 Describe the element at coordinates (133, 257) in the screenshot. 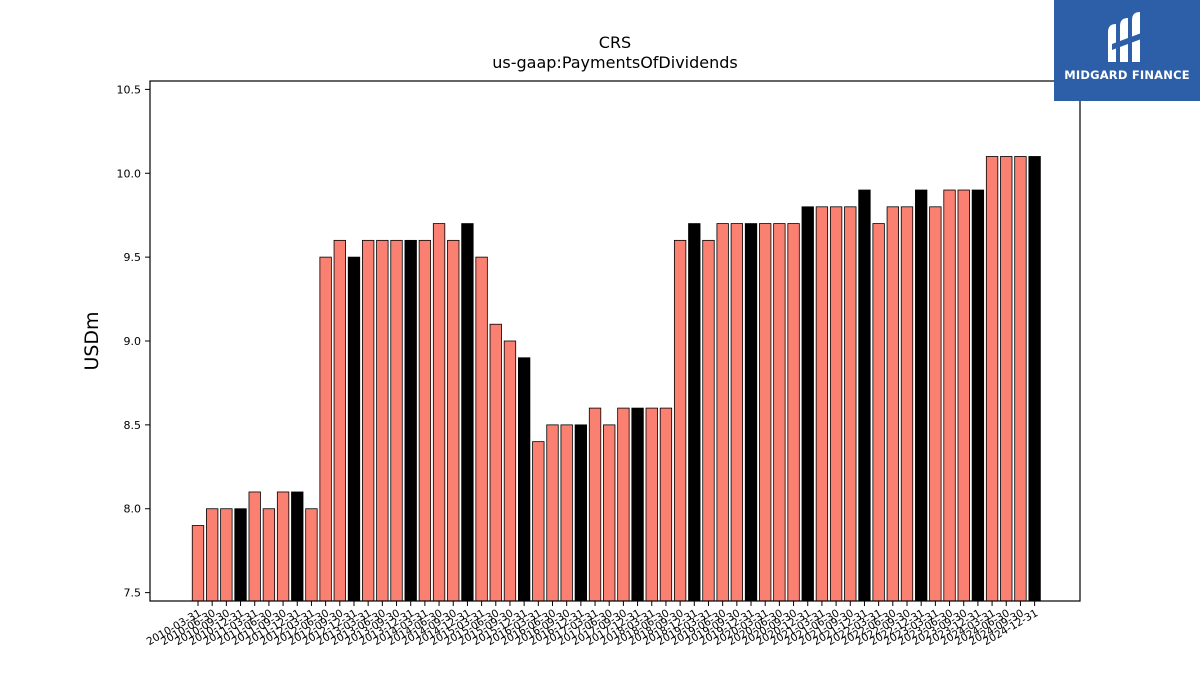

I see `y-tick-label: 9.5` at that location.